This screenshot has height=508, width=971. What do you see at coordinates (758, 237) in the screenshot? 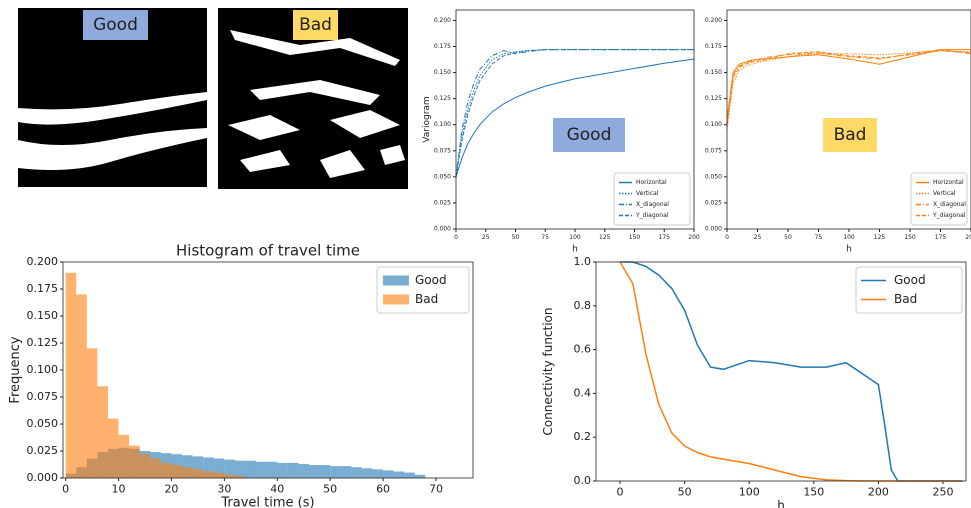
I see `x-tick-label: 25` at bounding box center [758, 237].